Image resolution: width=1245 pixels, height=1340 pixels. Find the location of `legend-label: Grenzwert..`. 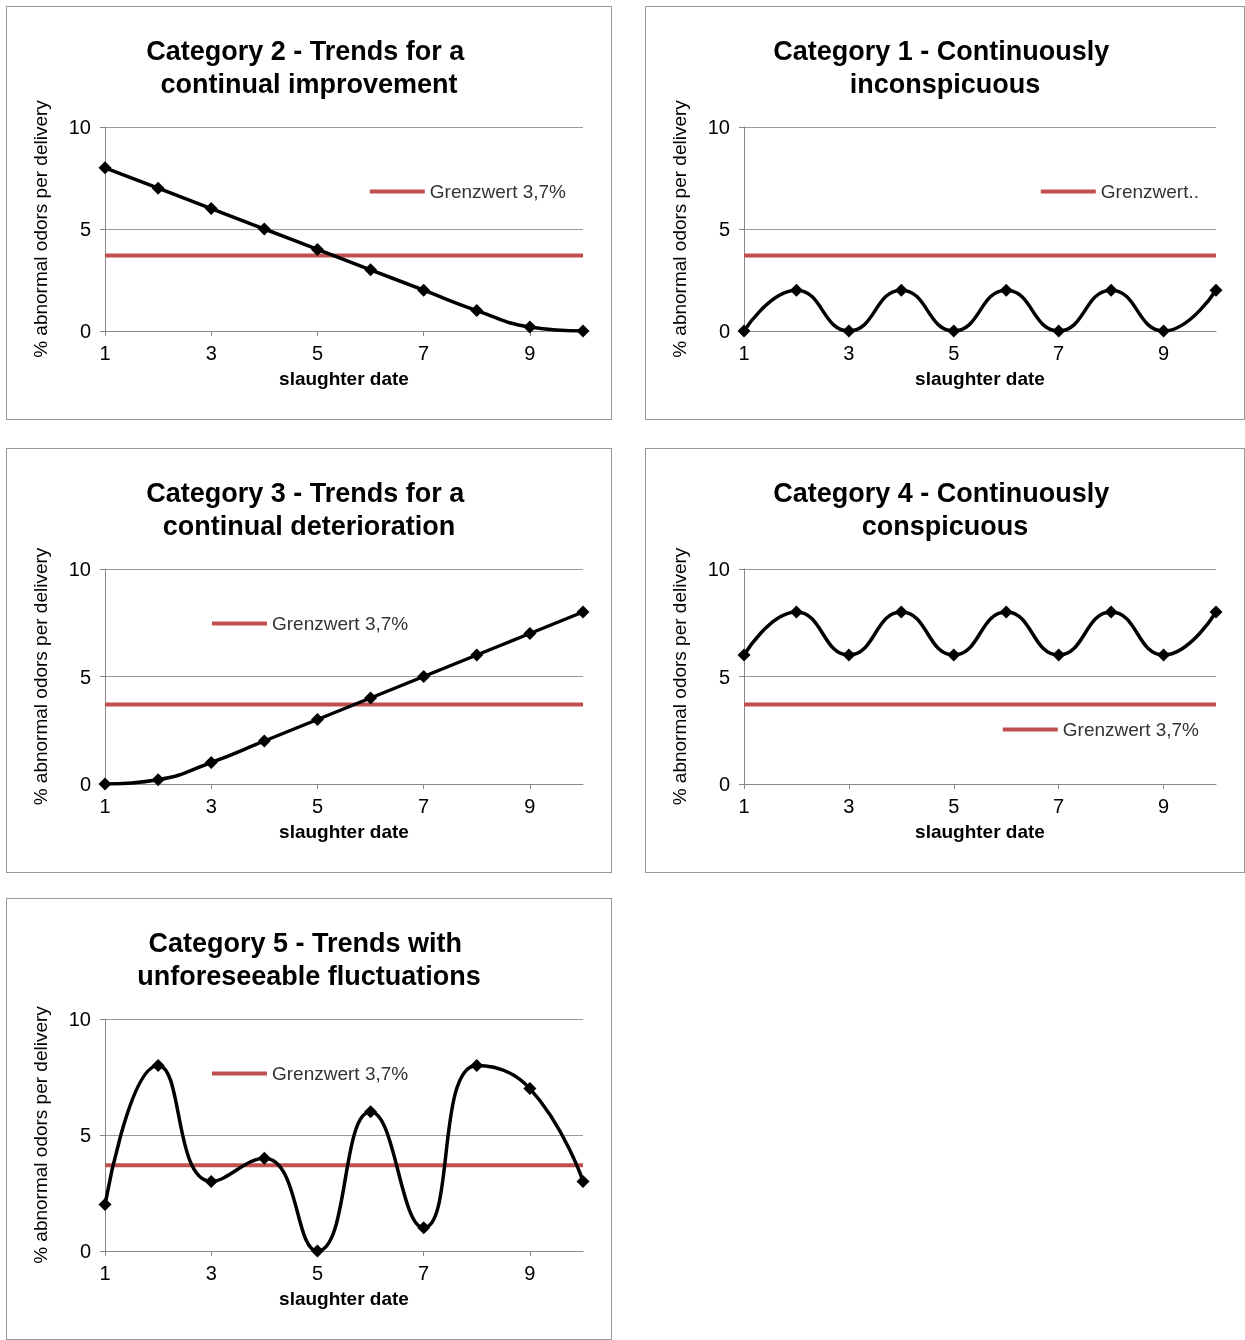

legend-label: Grenzwert.. is located at coordinates (1150, 191).